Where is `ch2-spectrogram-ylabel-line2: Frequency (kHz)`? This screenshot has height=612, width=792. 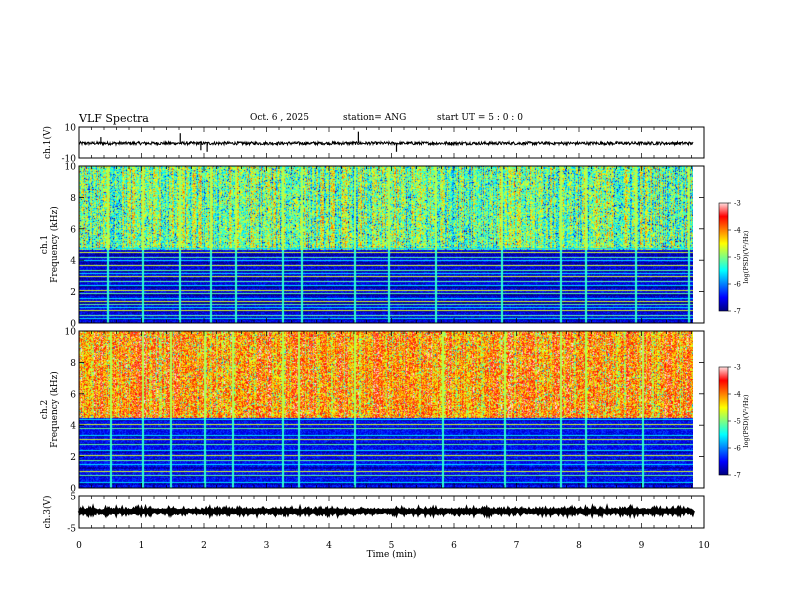 ch2-spectrogram-ylabel-line2: Frequency (kHz) is located at coordinates (54, 409).